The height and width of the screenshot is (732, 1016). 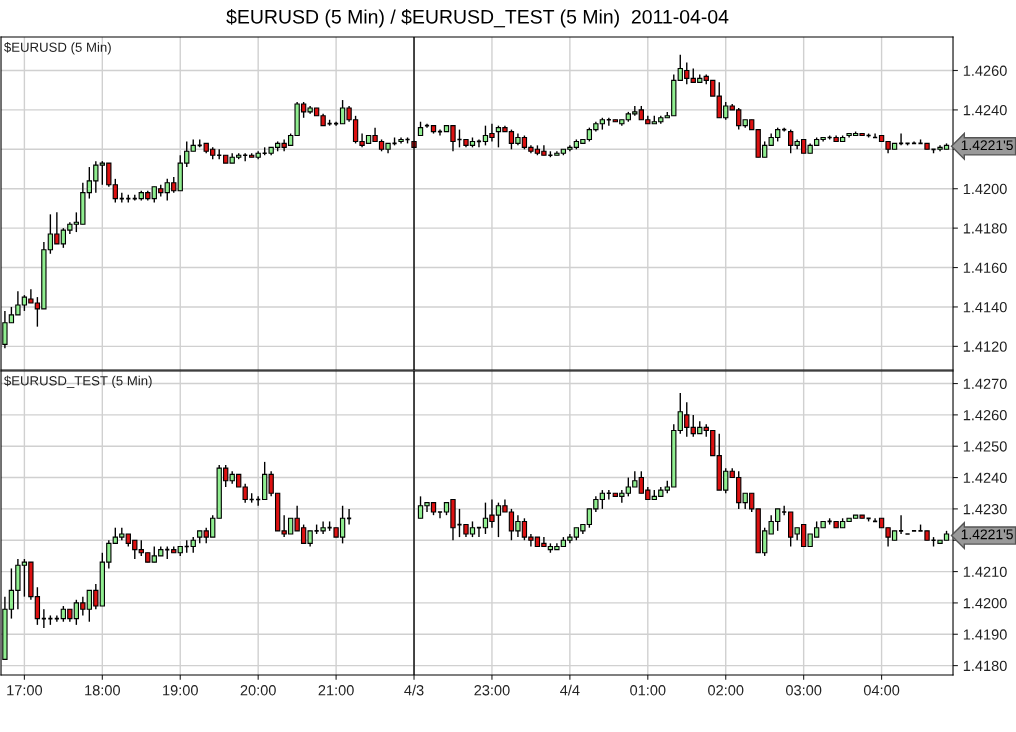 I want to click on y-tick-label: 1.4160, so click(x=985, y=267).